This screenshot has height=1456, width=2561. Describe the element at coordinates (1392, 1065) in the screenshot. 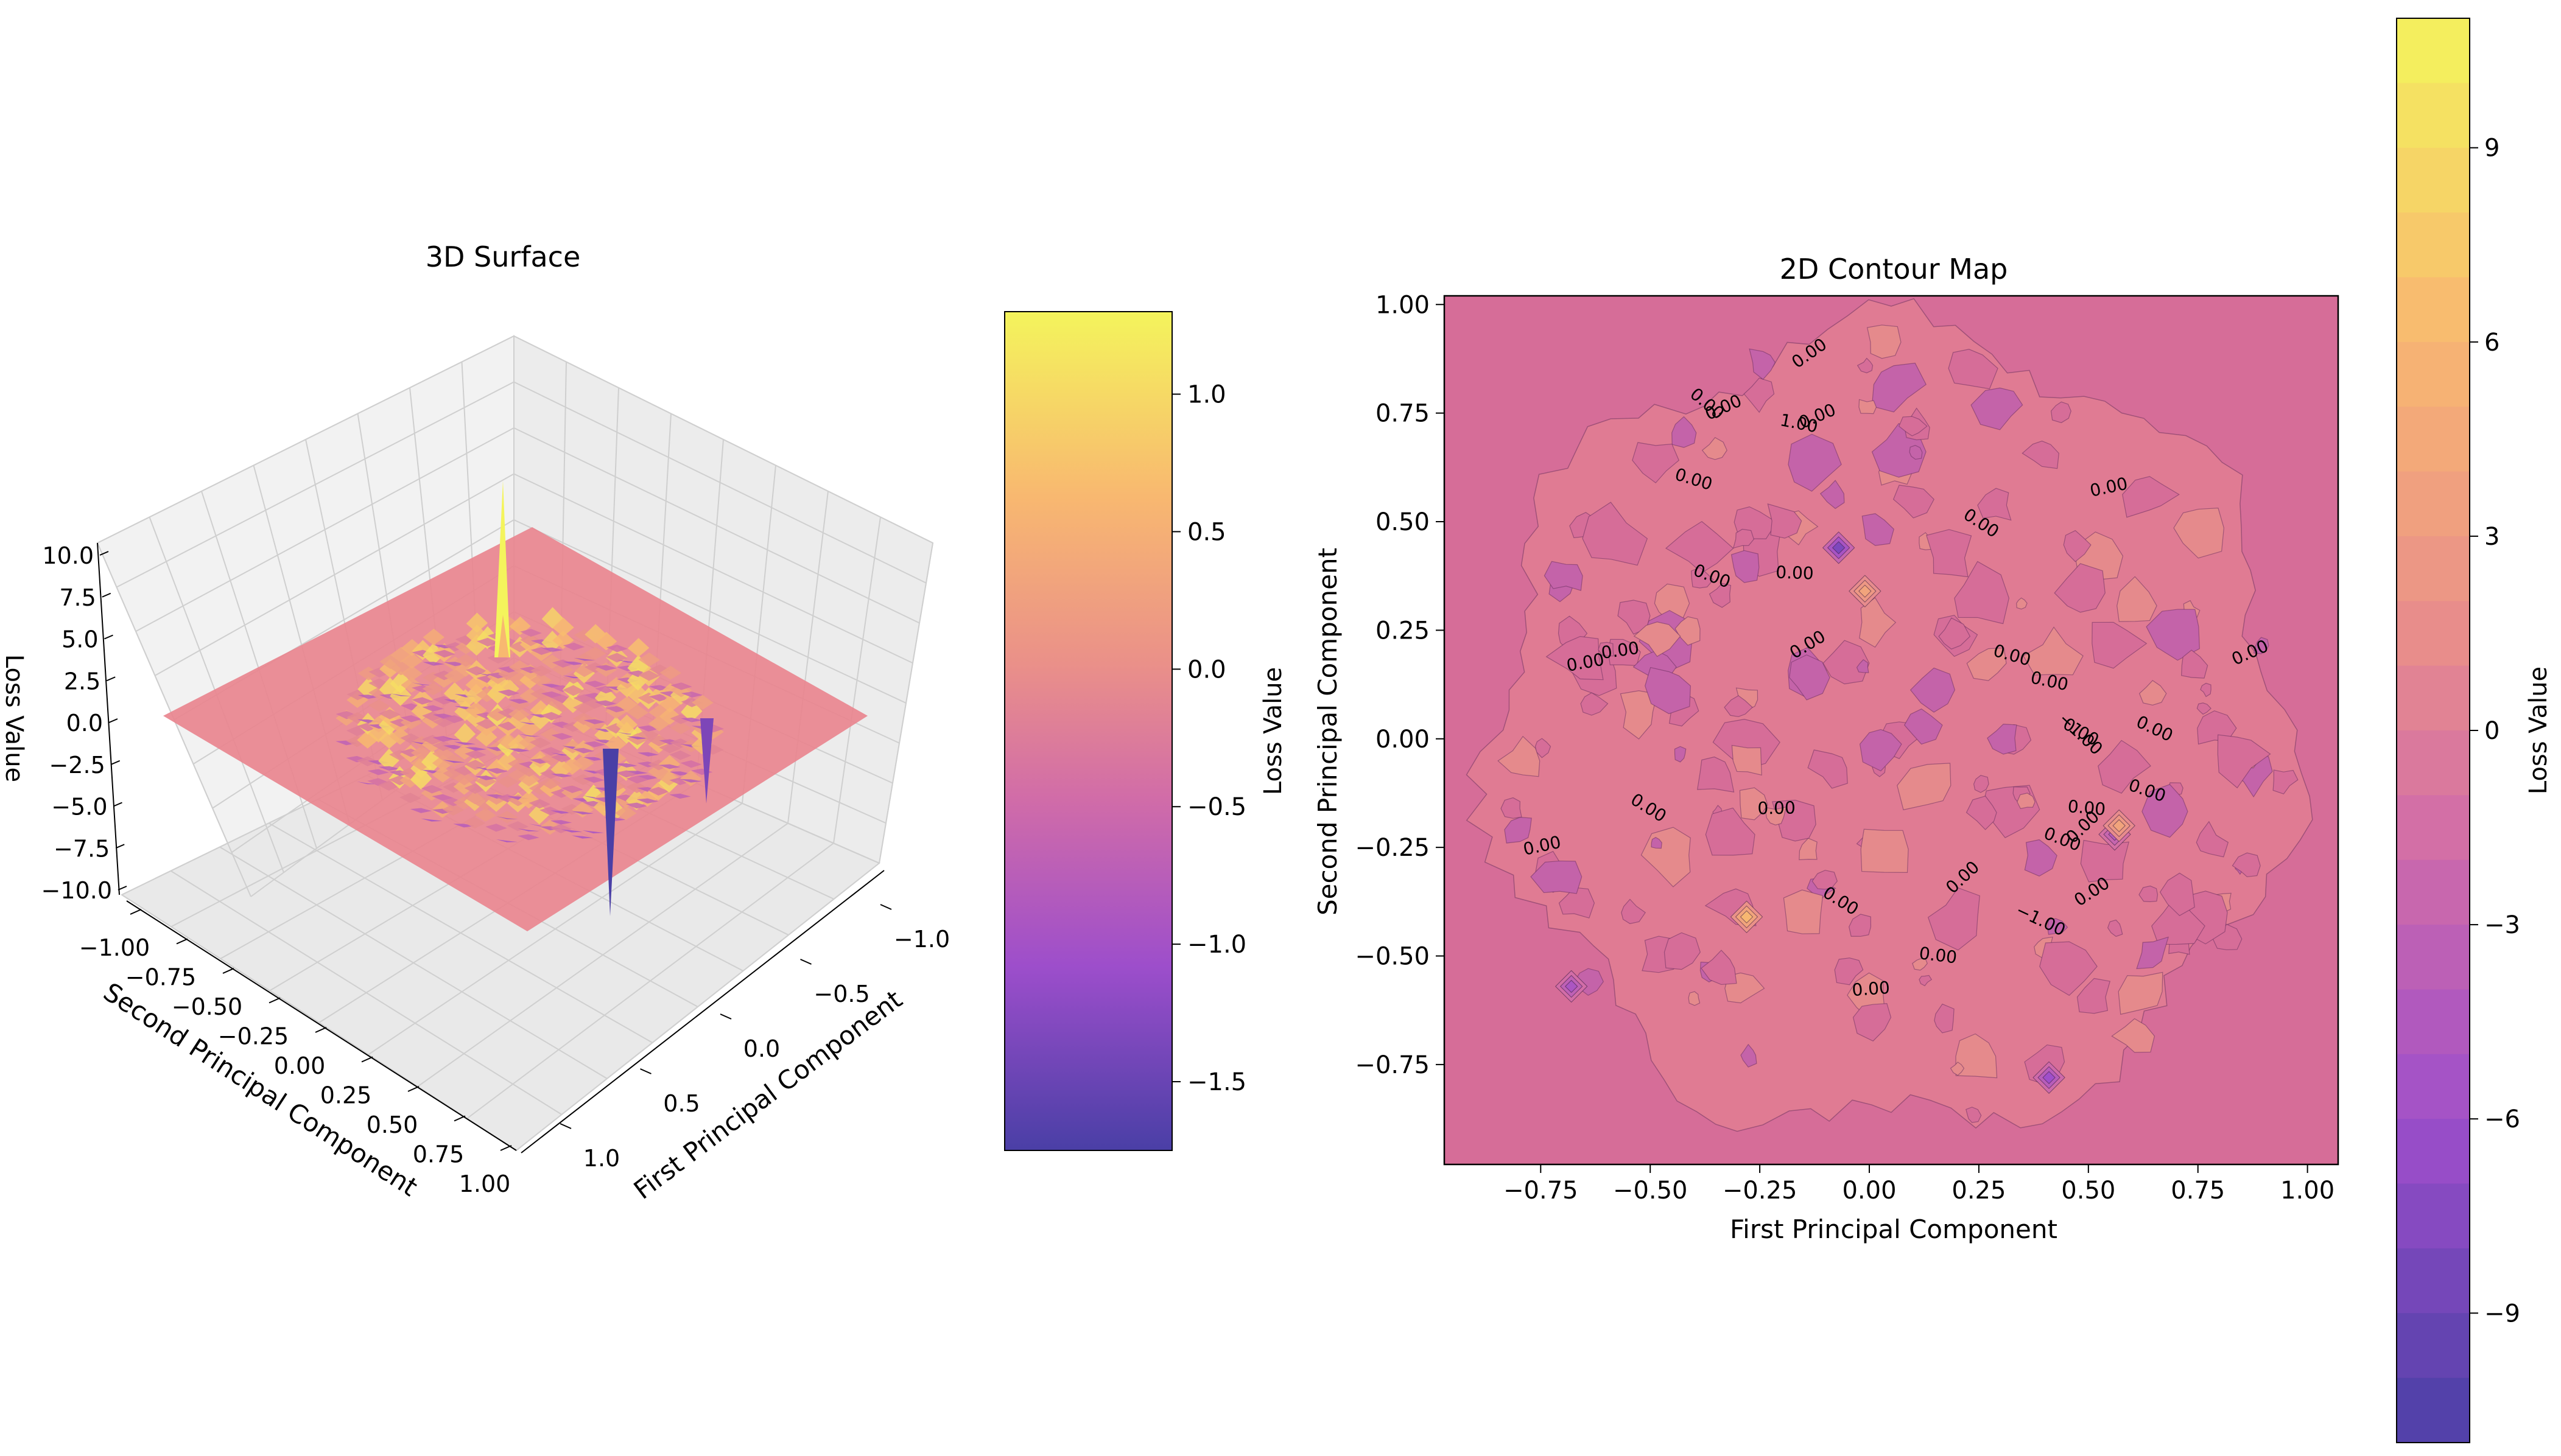

I see `contour-y-tick-label: −0.75` at that location.